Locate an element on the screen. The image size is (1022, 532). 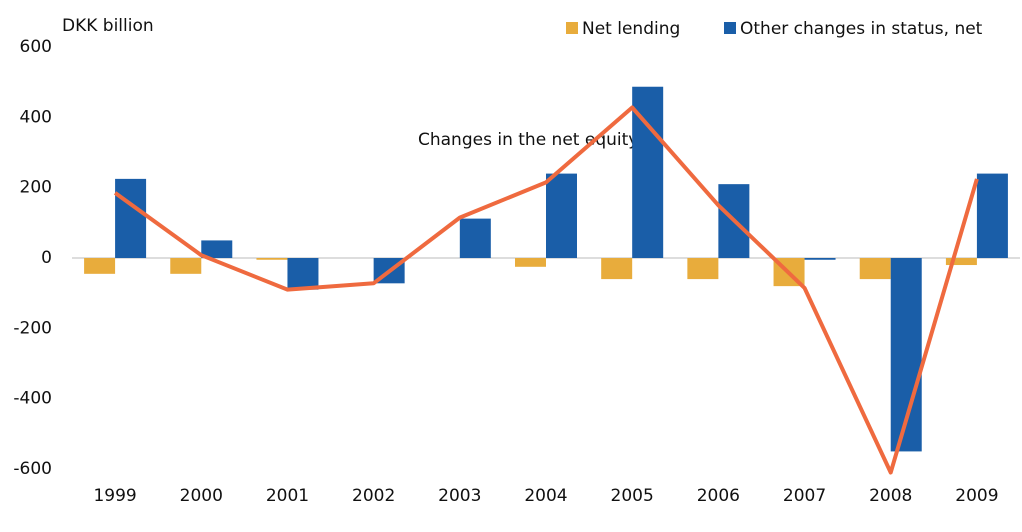
x-tick-label: 2002 is located at coordinates (373, 496).